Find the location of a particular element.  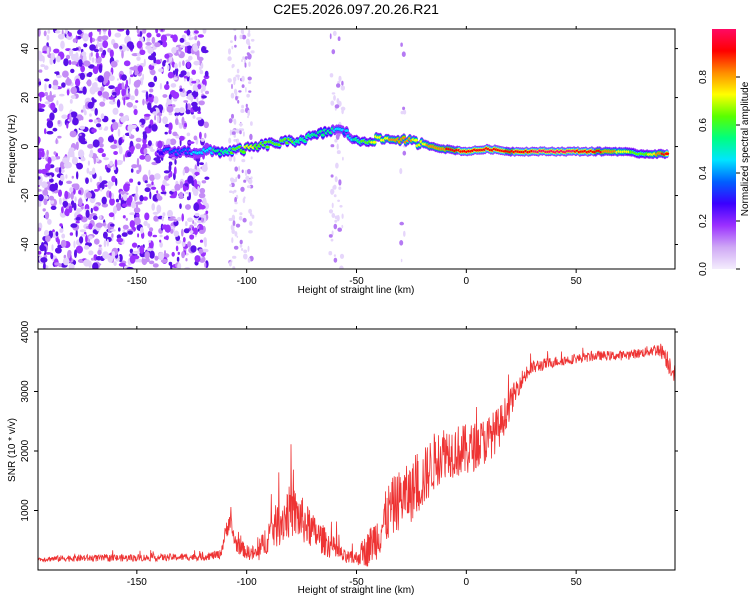

colorbar-tick-label: 0.0 is located at coordinates (703, 269).